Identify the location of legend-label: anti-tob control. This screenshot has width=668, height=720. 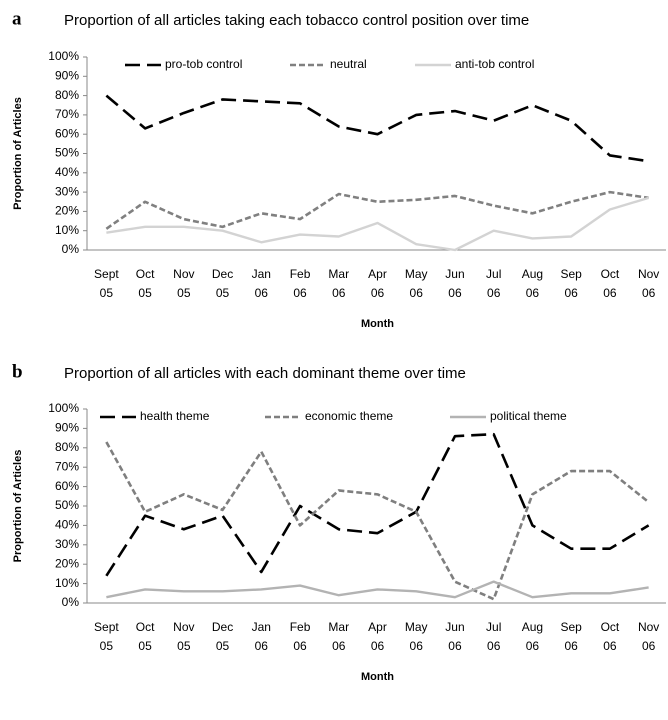
(494, 64).